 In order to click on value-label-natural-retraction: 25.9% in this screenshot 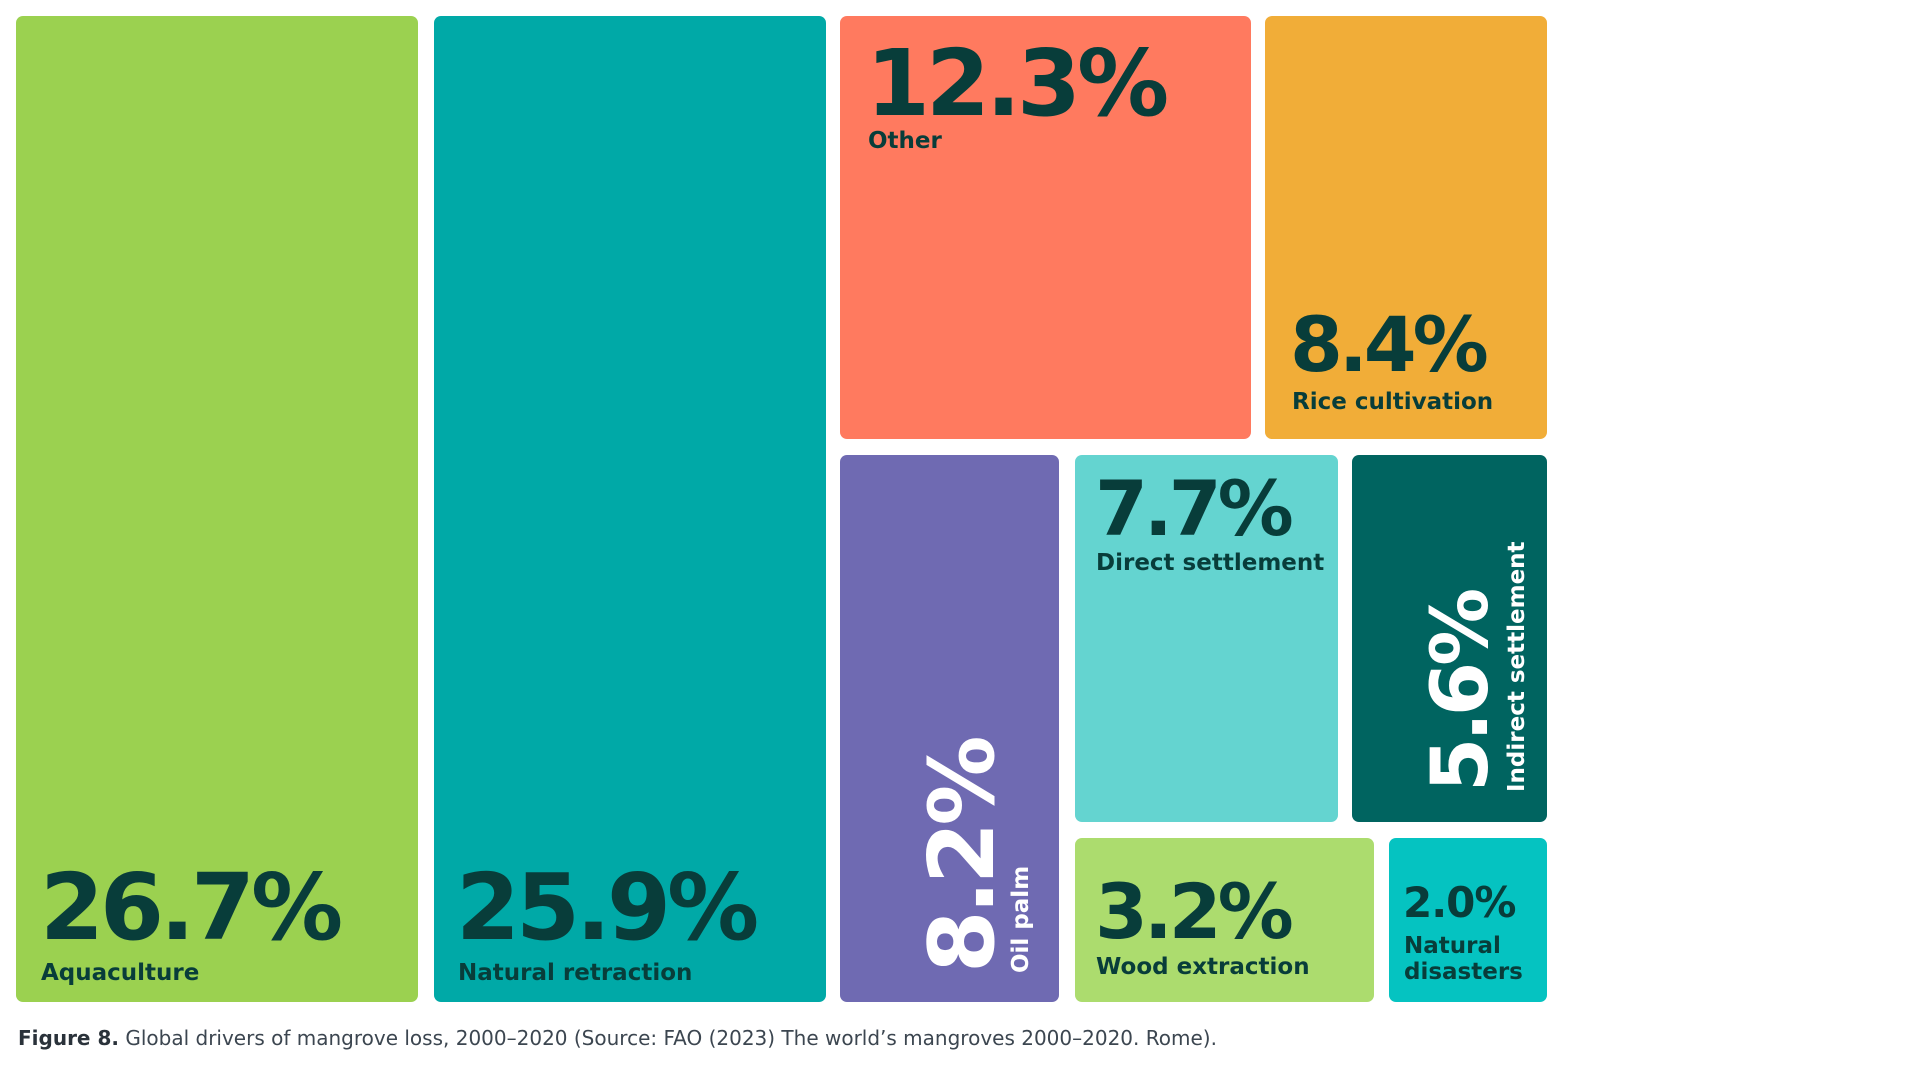, I will do `click(607, 907)`.